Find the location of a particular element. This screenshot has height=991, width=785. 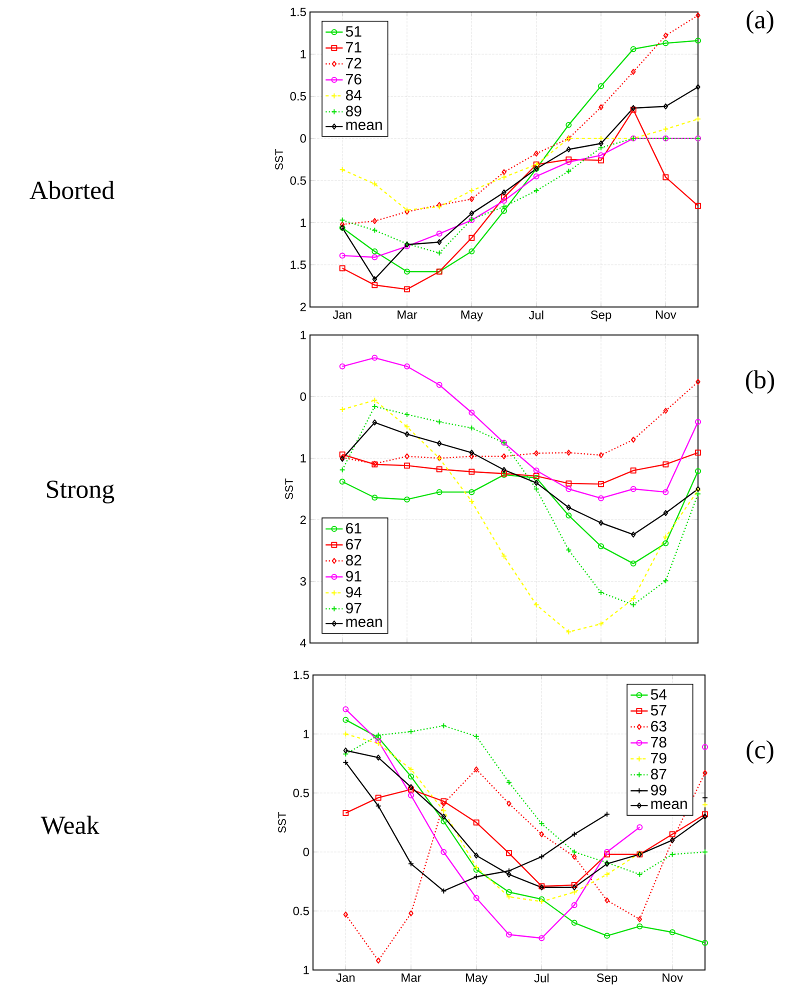

legend-label: 82 is located at coordinates (354, 560).